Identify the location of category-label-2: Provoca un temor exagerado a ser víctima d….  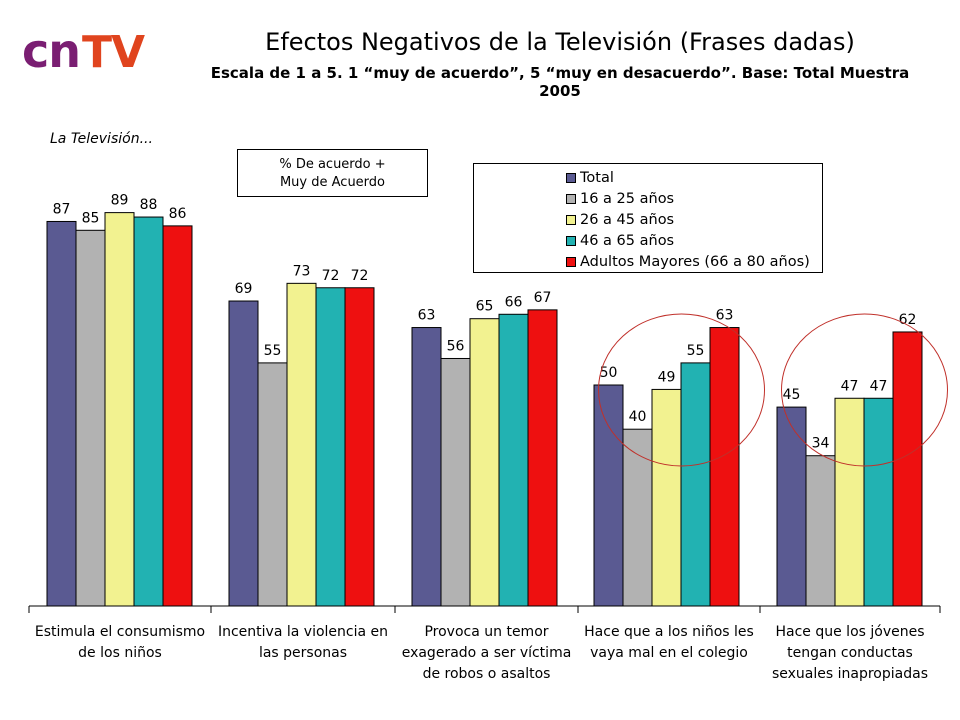
(486, 653).